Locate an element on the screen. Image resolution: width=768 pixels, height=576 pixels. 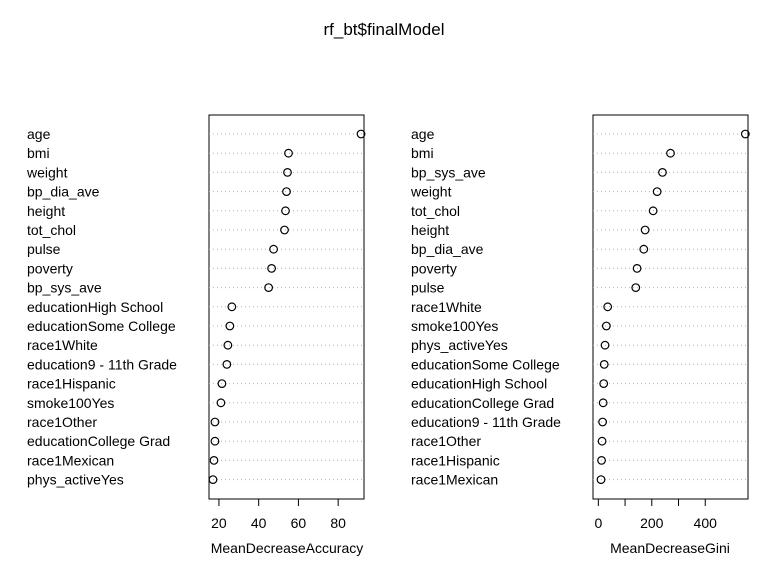
tick-label: 80 is located at coordinates (338, 523).